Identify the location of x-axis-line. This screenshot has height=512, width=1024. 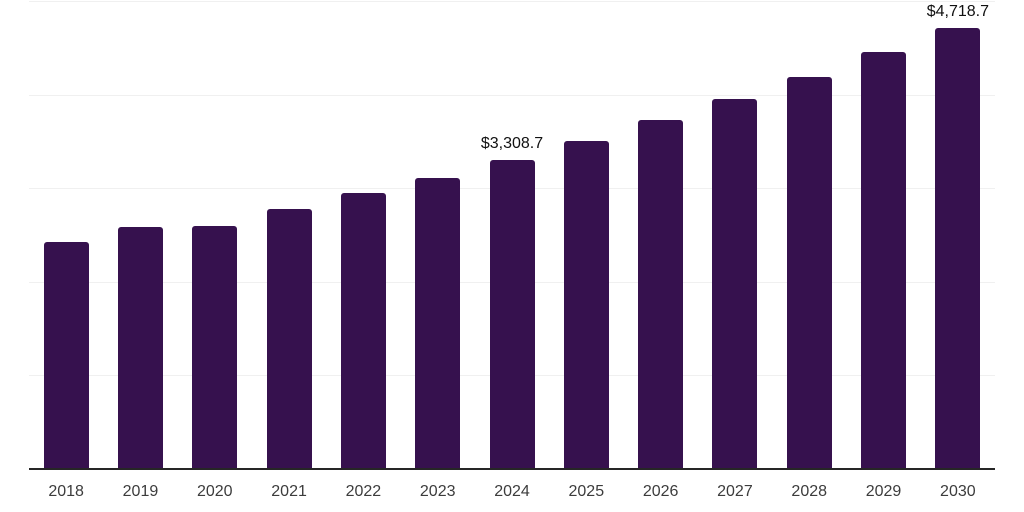
(512, 469).